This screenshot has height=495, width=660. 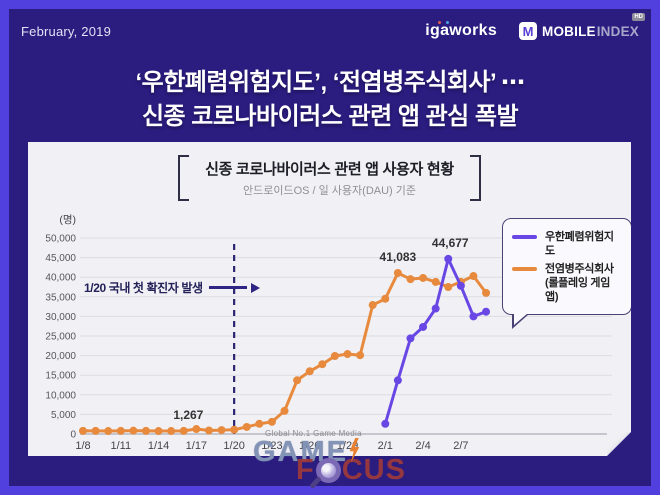 What do you see at coordinates (422, 446) in the screenshot?
I see `svg-text: 2/4` at bounding box center [422, 446].